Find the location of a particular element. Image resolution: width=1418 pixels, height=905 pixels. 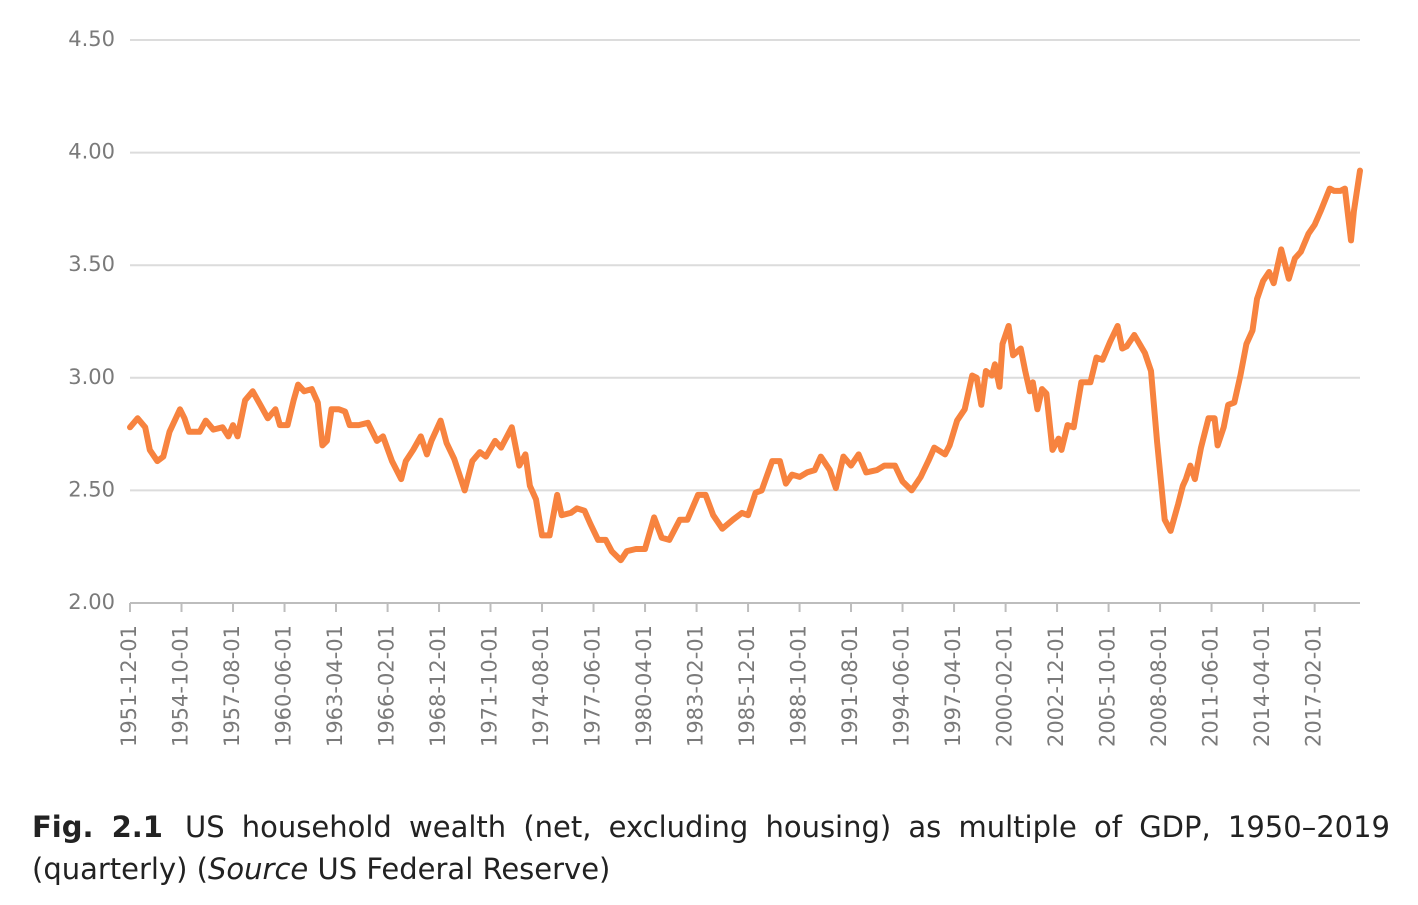

x-tick-label: 2014-04-01 is located at coordinates (1262, 686).